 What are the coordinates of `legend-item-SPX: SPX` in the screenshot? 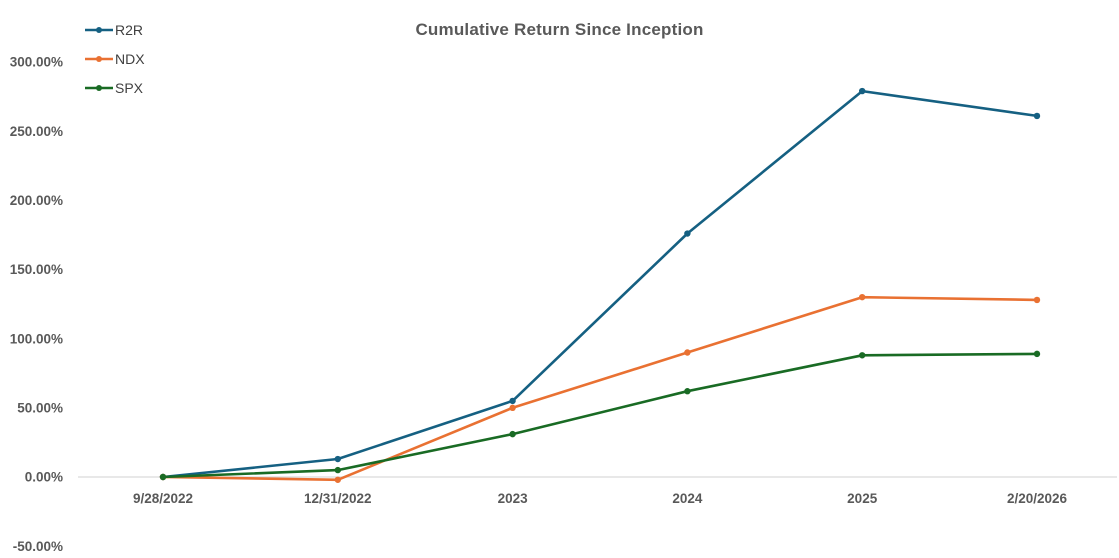 It's located at (115, 88).